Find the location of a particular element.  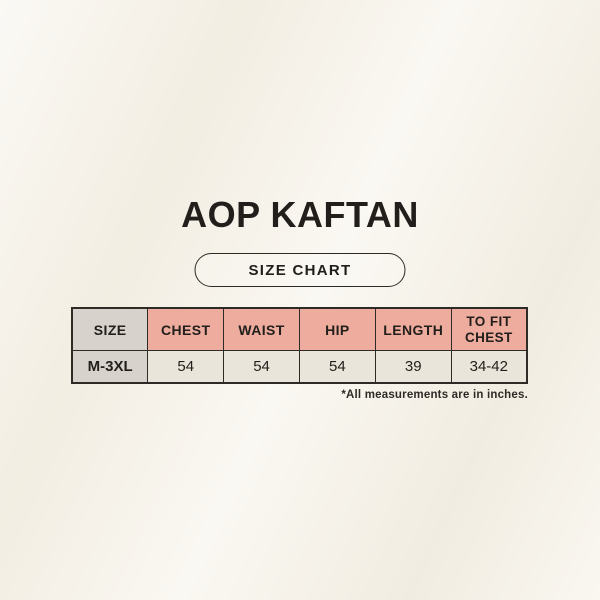

header-cell-waist: WAIST is located at coordinates (261, 329).